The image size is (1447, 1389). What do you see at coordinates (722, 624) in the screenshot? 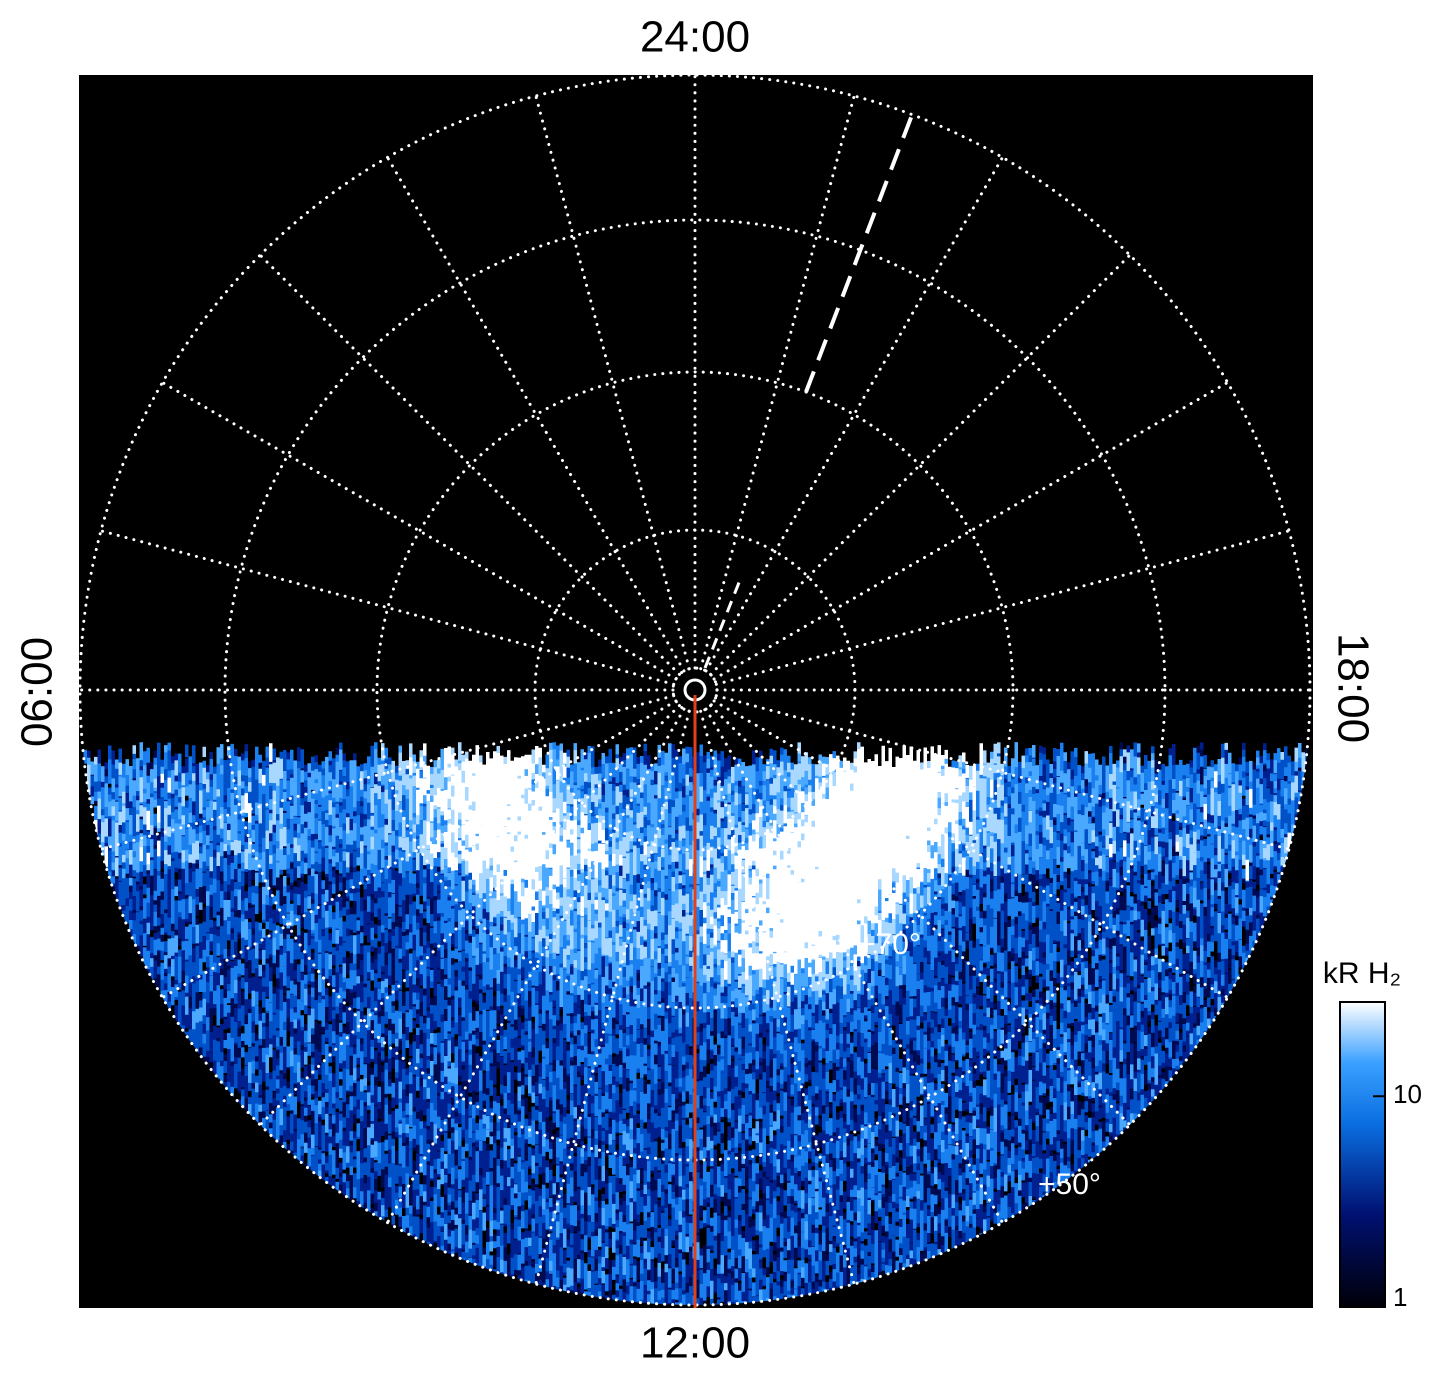
I see `dashed-meridian-inner` at bounding box center [722, 624].